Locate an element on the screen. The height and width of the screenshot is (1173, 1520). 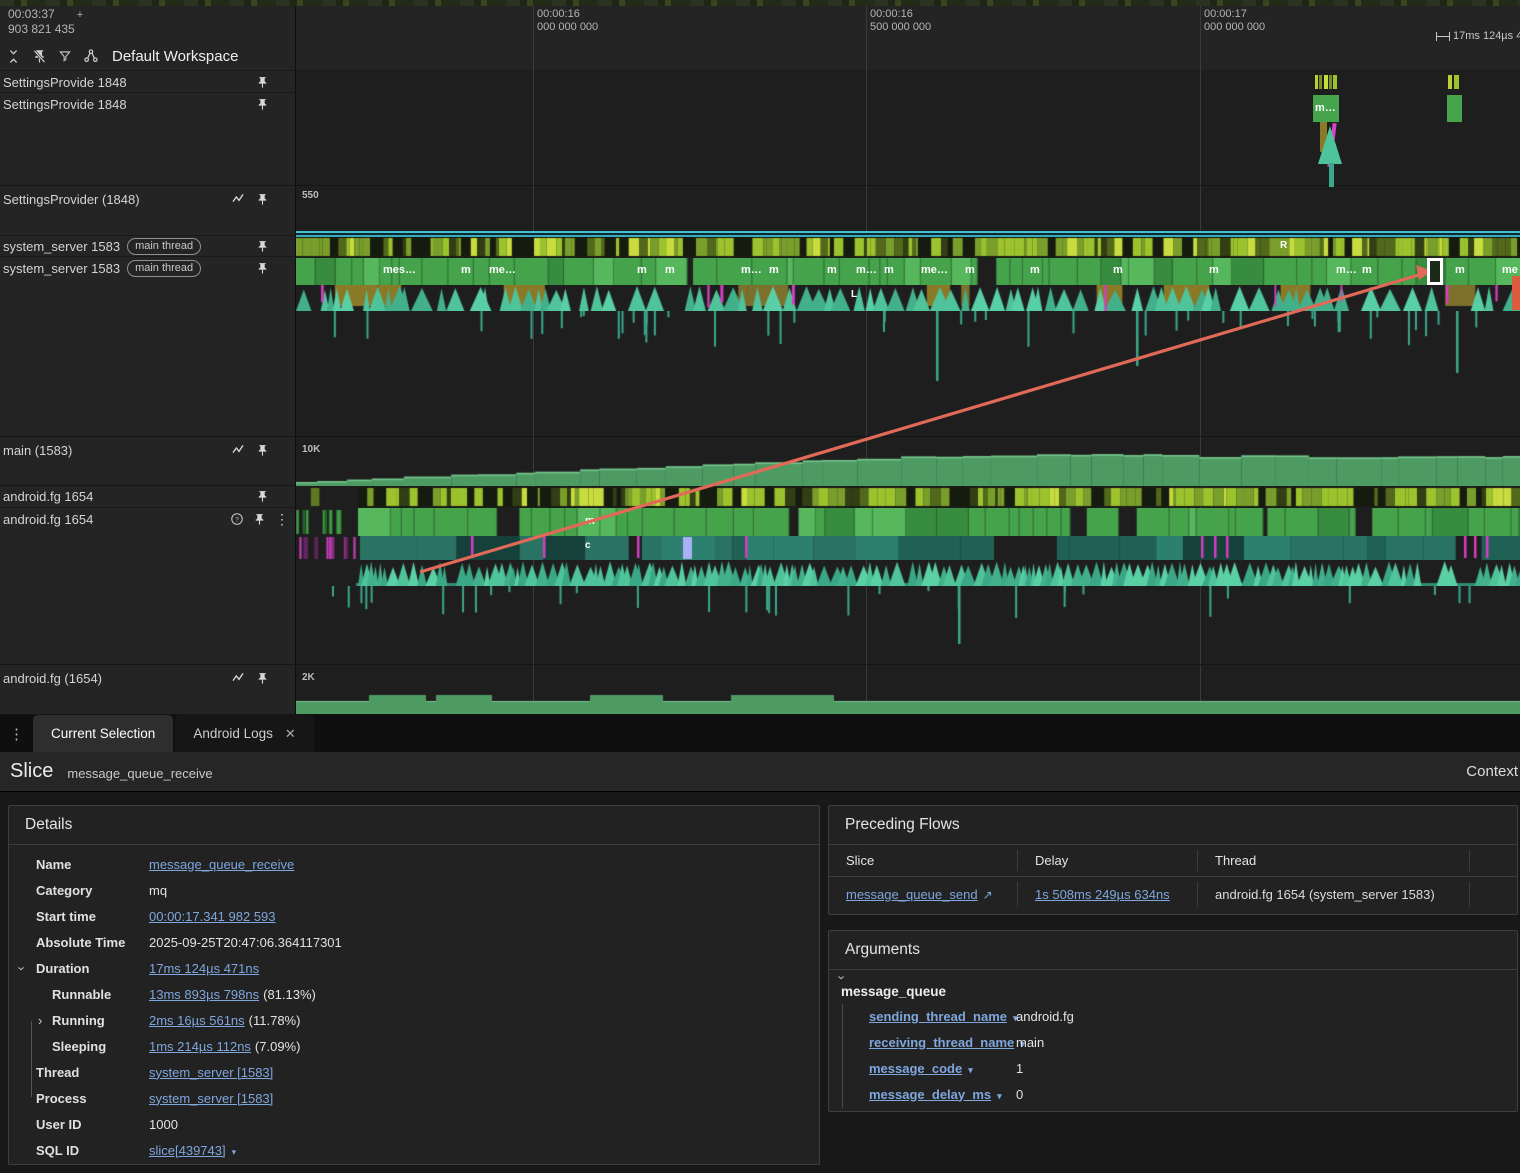
slice-label: L is located at coordinates (854, 294).